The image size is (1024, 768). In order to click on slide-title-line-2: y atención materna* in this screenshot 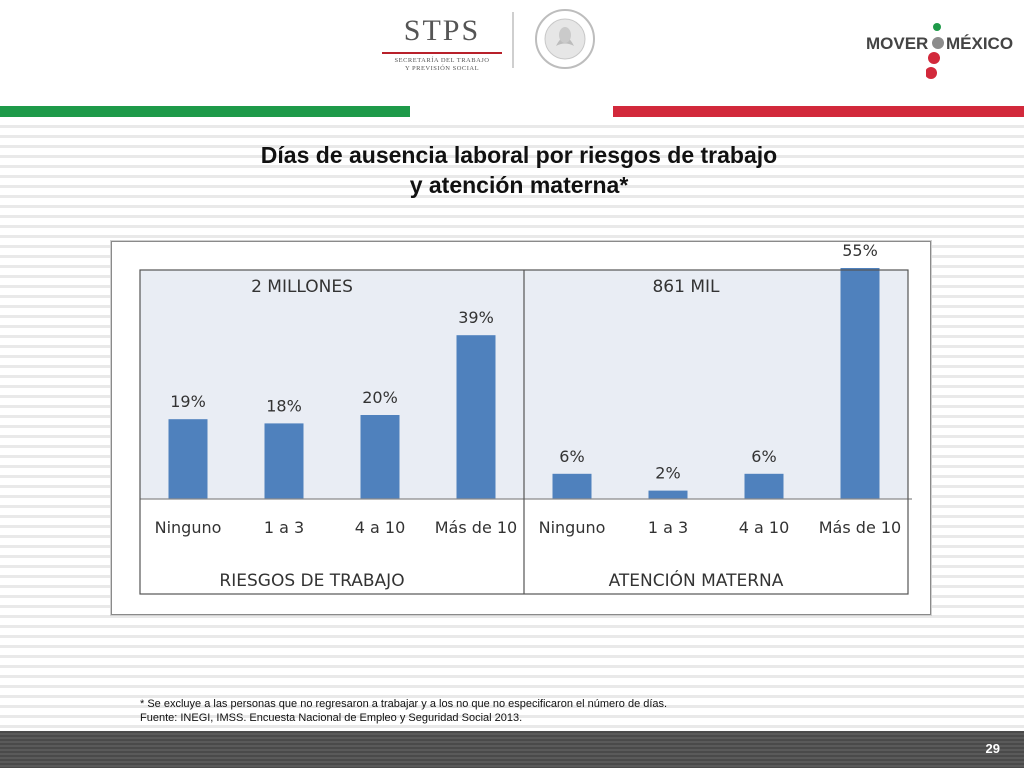, I will do `click(519, 185)`.